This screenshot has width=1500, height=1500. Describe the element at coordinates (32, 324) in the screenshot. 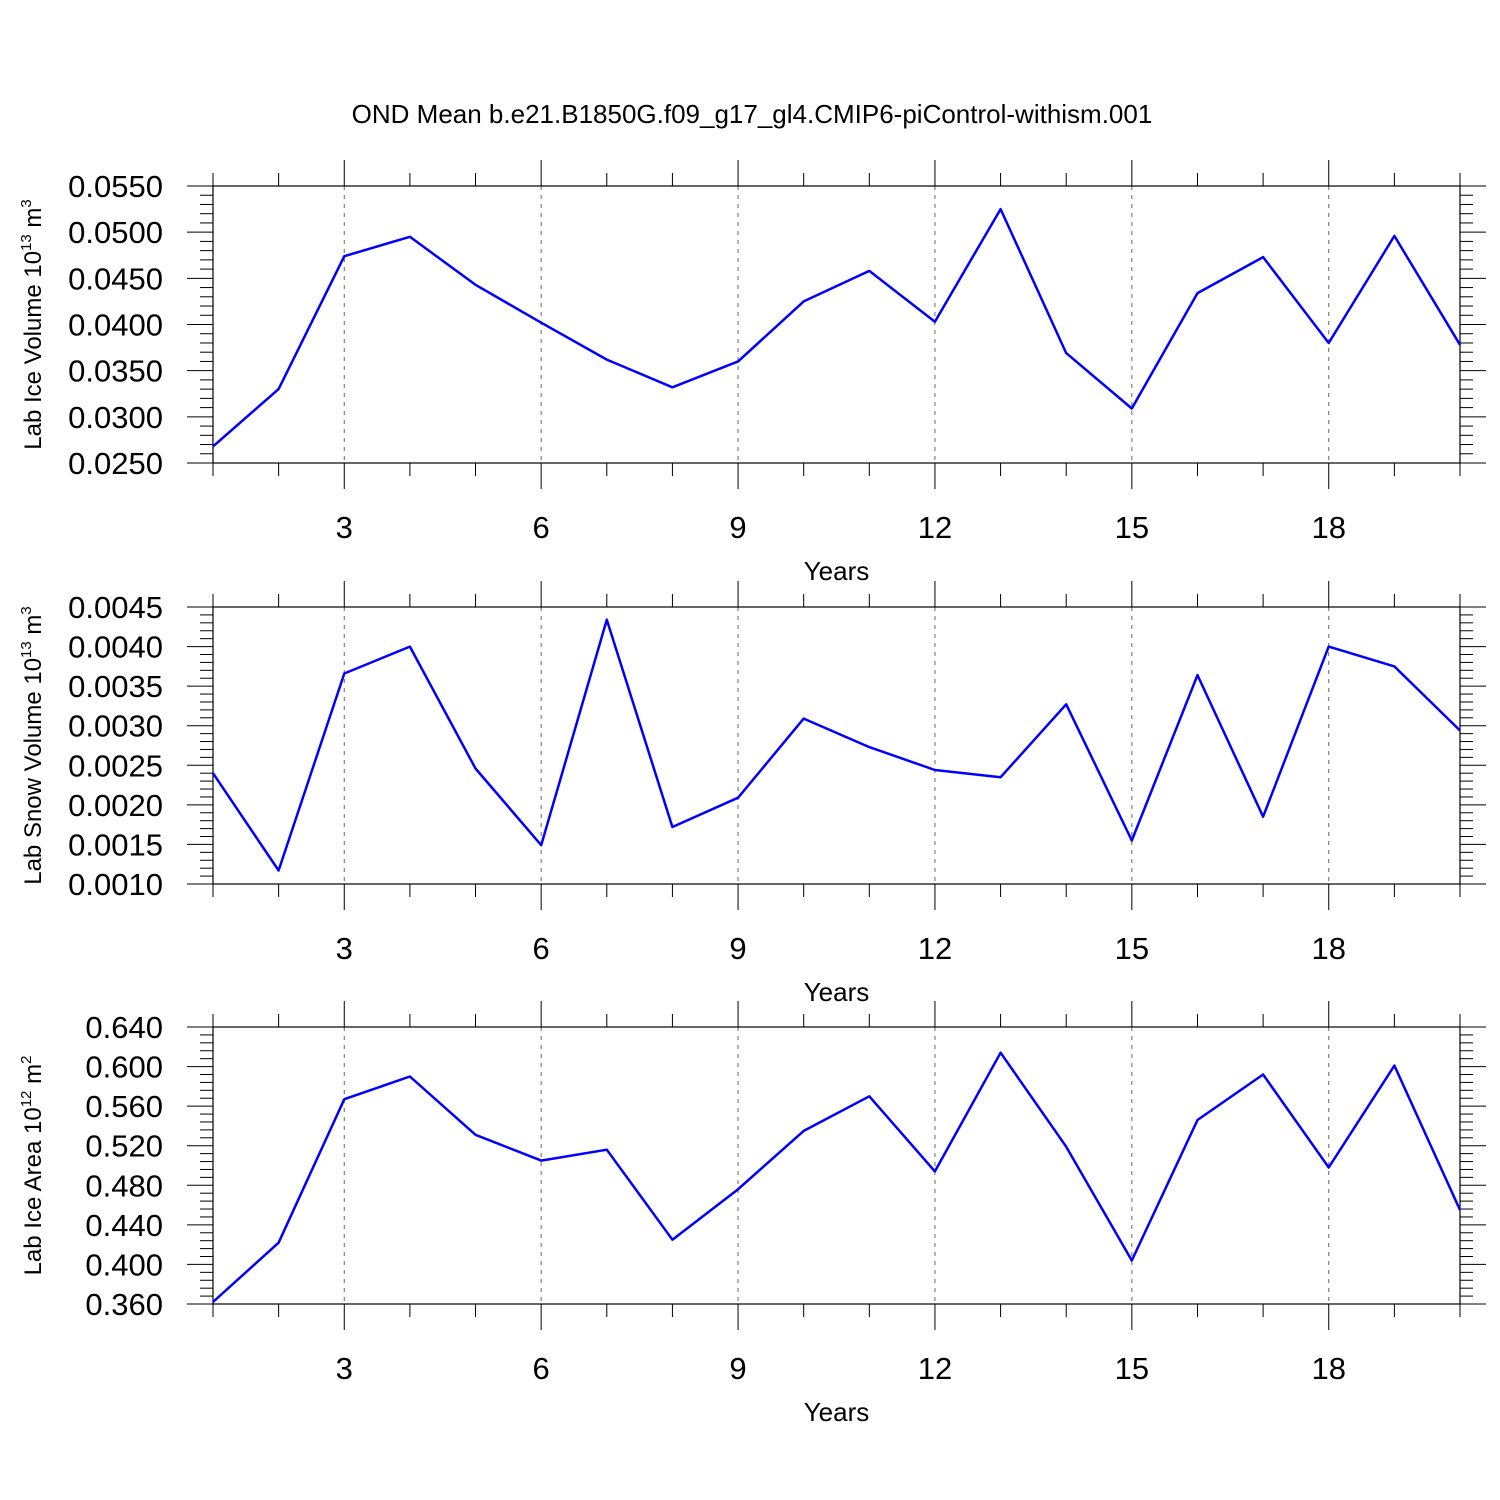

I see `y-axis-label: Lab Ice Volume 1013 m3` at that location.